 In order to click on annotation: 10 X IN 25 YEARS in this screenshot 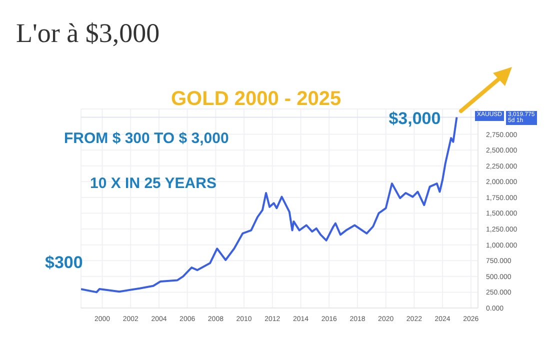, I will do `click(153, 183)`.